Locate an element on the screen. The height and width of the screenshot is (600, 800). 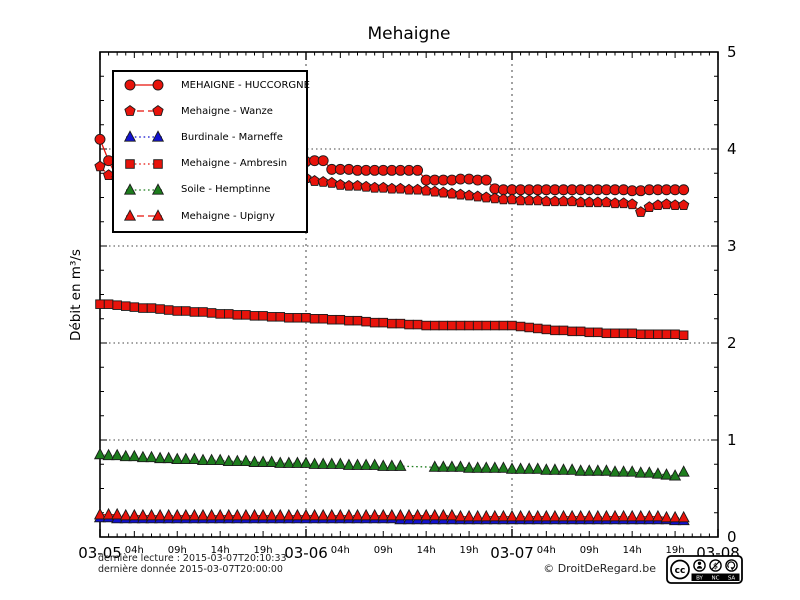
y-tick-label: 5 is located at coordinates (732, 52).